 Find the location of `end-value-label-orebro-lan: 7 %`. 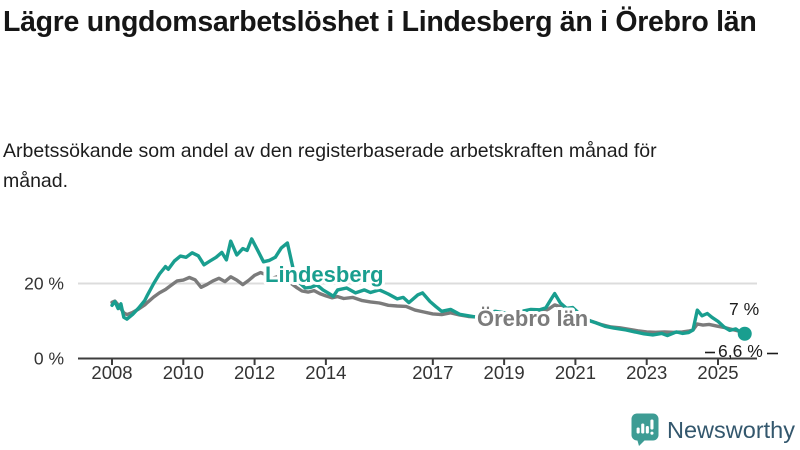

end-value-label-orebro-lan: 7 % is located at coordinates (744, 309).